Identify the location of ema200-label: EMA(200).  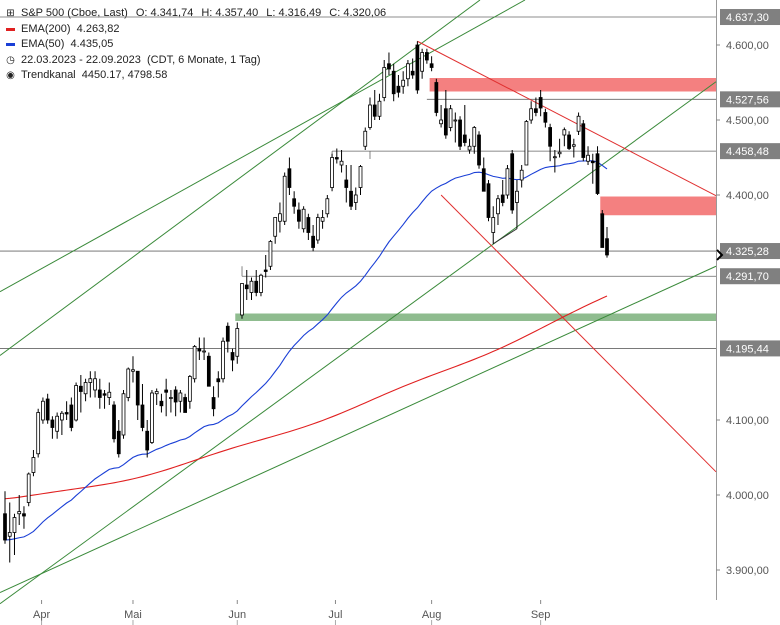
(46, 28).